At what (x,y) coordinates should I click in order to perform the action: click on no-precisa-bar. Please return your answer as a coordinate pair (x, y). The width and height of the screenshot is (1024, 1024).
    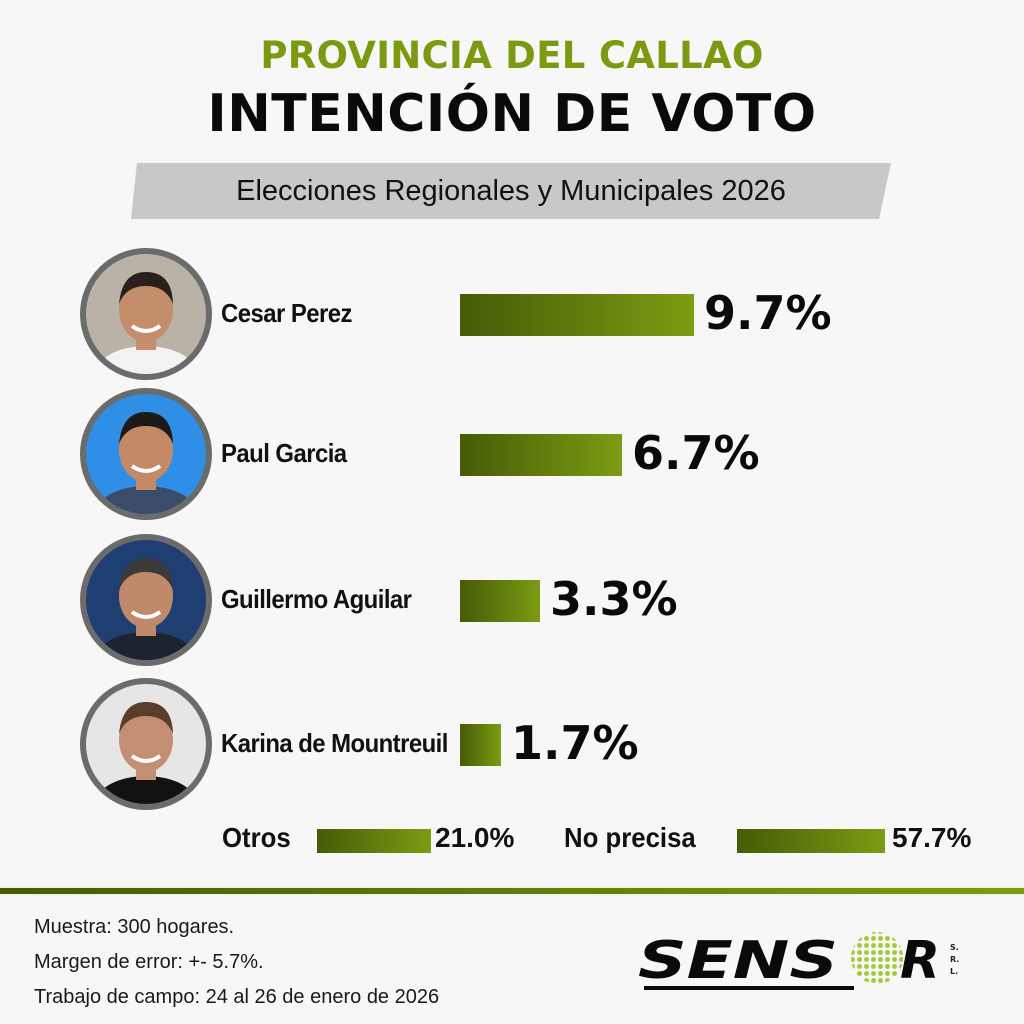
    Looking at the image, I should click on (811, 841).